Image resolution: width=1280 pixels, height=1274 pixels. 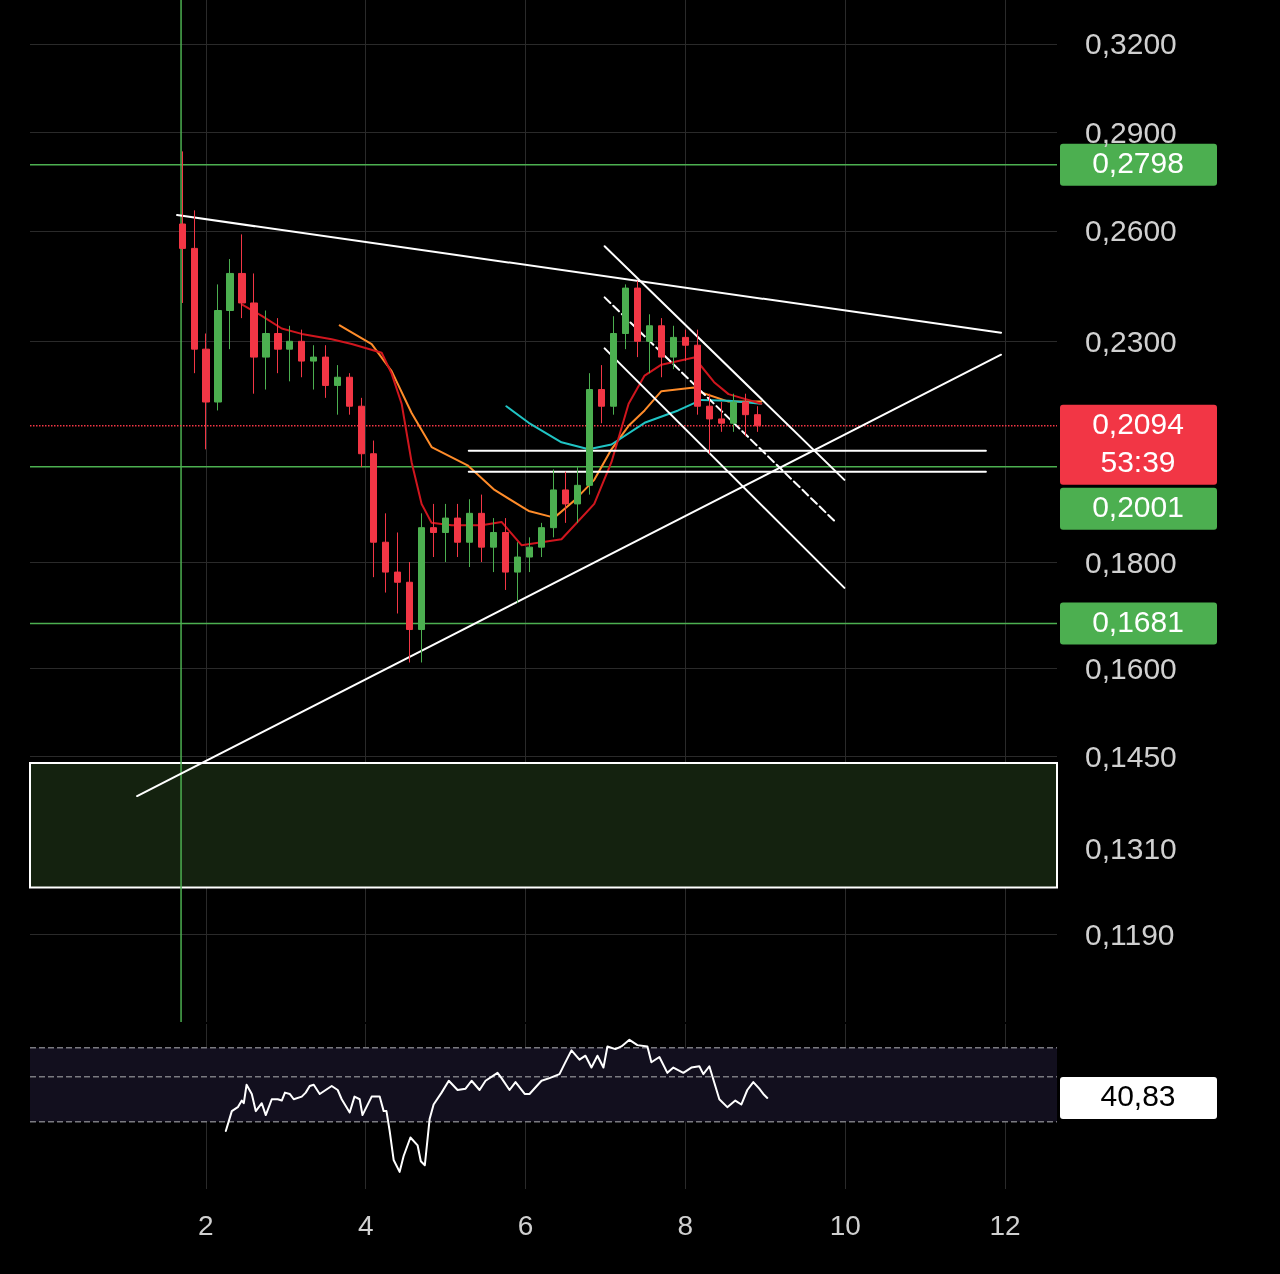 What do you see at coordinates (206, 1225) in the screenshot?
I see `x-tick-label: 2` at bounding box center [206, 1225].